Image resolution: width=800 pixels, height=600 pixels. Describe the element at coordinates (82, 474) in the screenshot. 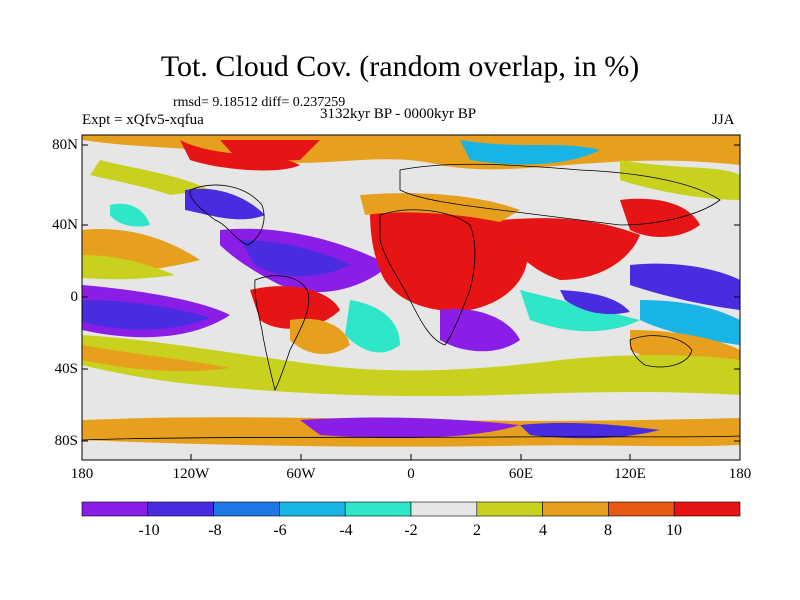

I see `lon-label-180w: 180` at that location.